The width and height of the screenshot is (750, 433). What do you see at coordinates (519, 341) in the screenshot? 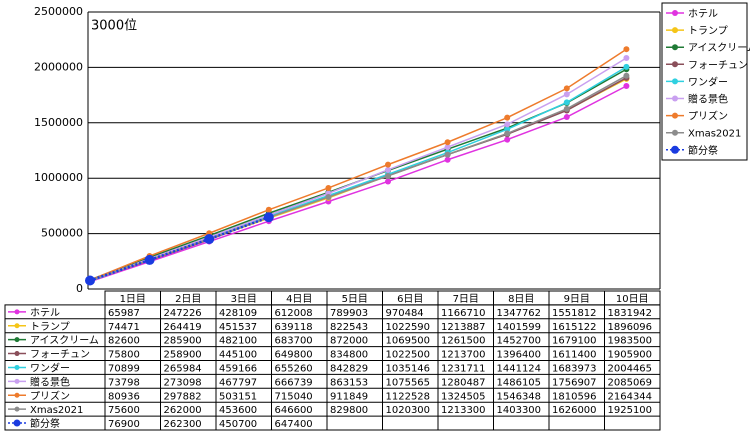
I see `table-cell: 1452700` at bounding box center [519, 341].